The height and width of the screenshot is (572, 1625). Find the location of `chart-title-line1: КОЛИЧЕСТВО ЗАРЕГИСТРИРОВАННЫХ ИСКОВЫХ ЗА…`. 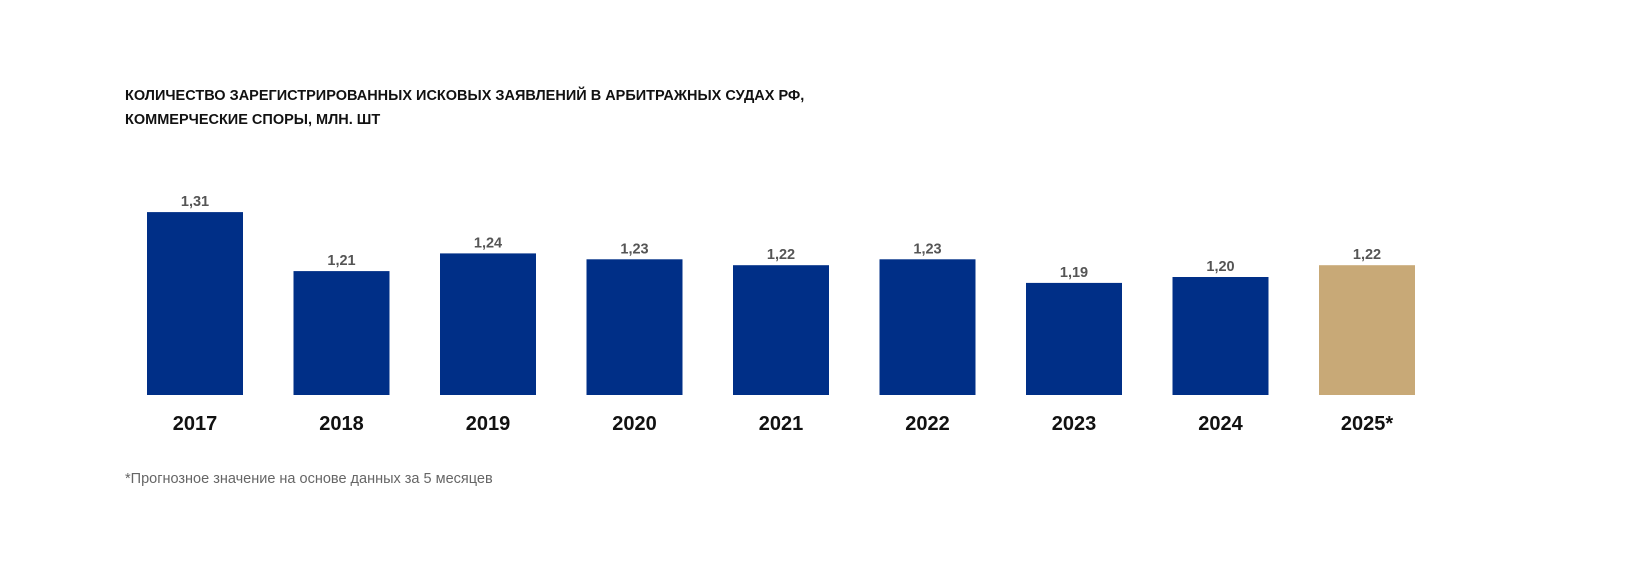

chart-title-line1: КОЛИЧЕСТВО ЗАРЕГИСТРИРОВАННЫХ ИСКОВЫХ ЗА… is located at coordinates (465, 96).